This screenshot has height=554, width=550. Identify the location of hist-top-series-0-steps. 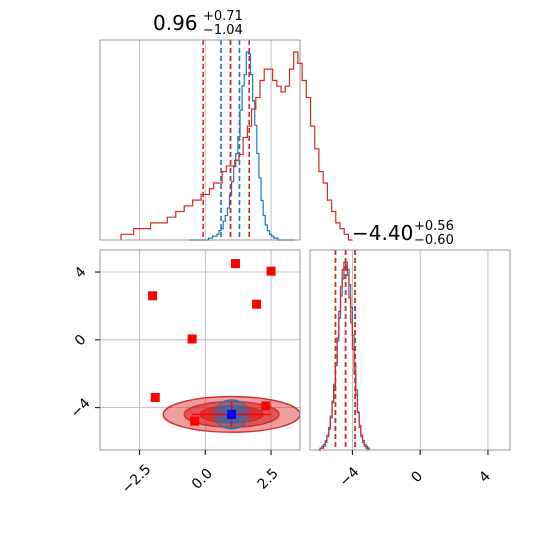
(242, 146).